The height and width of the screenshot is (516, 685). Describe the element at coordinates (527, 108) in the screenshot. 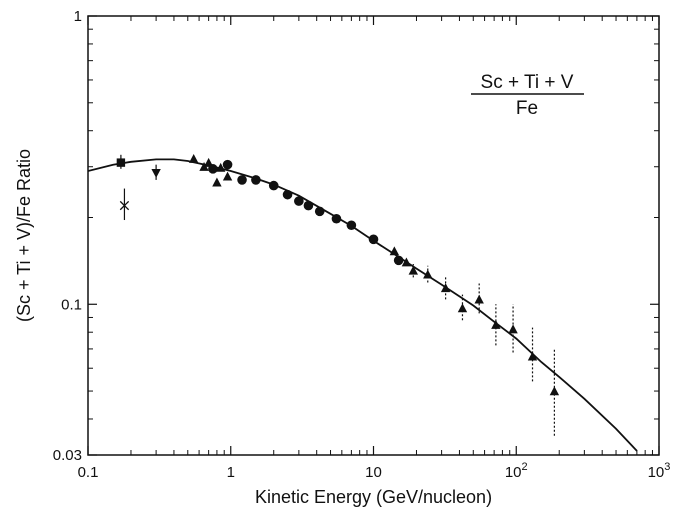

I see `annotation-denominator: Fe` at that location.